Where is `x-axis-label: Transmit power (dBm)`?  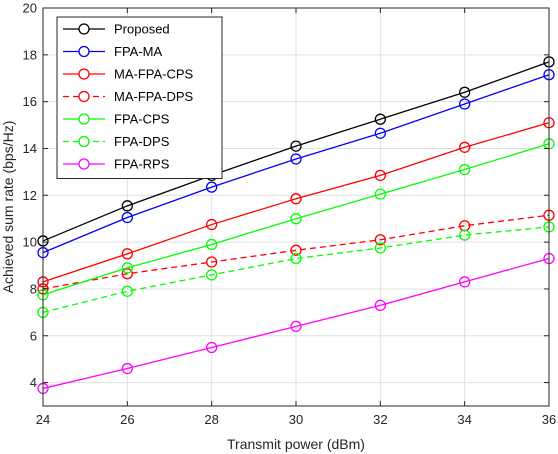
x-axis-label: Transmit power (dBm) is located at coordinates (296, 444).